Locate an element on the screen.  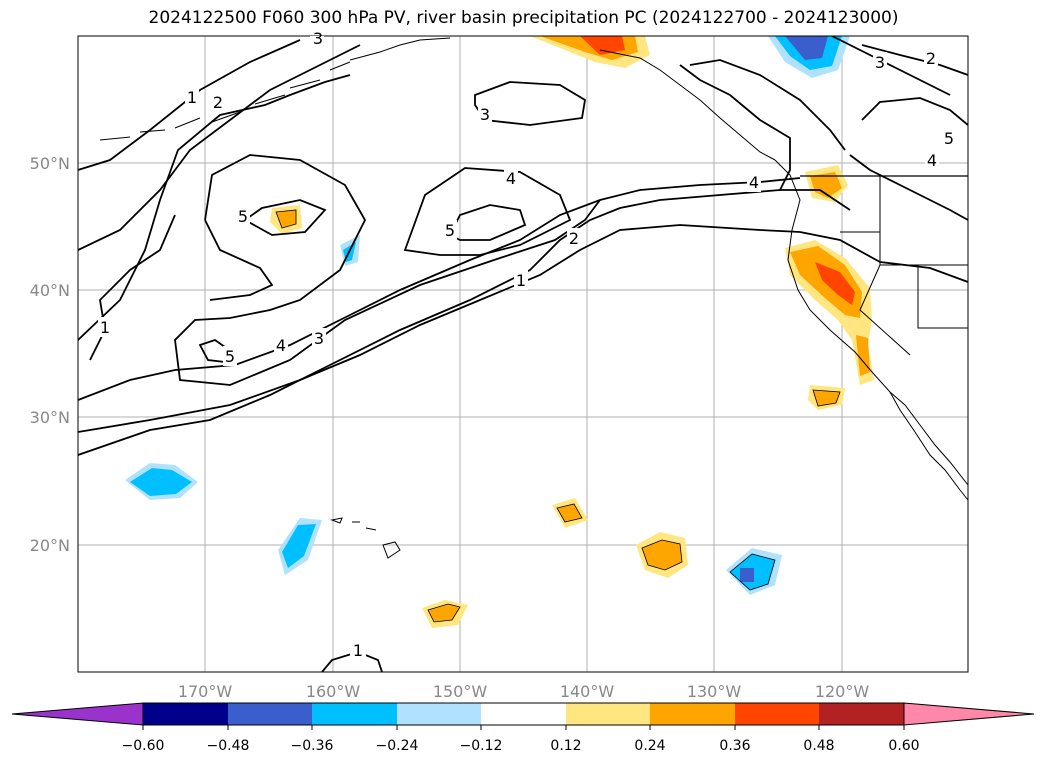
colorbar-label: −0.60 is located at coordinates (143, 746).